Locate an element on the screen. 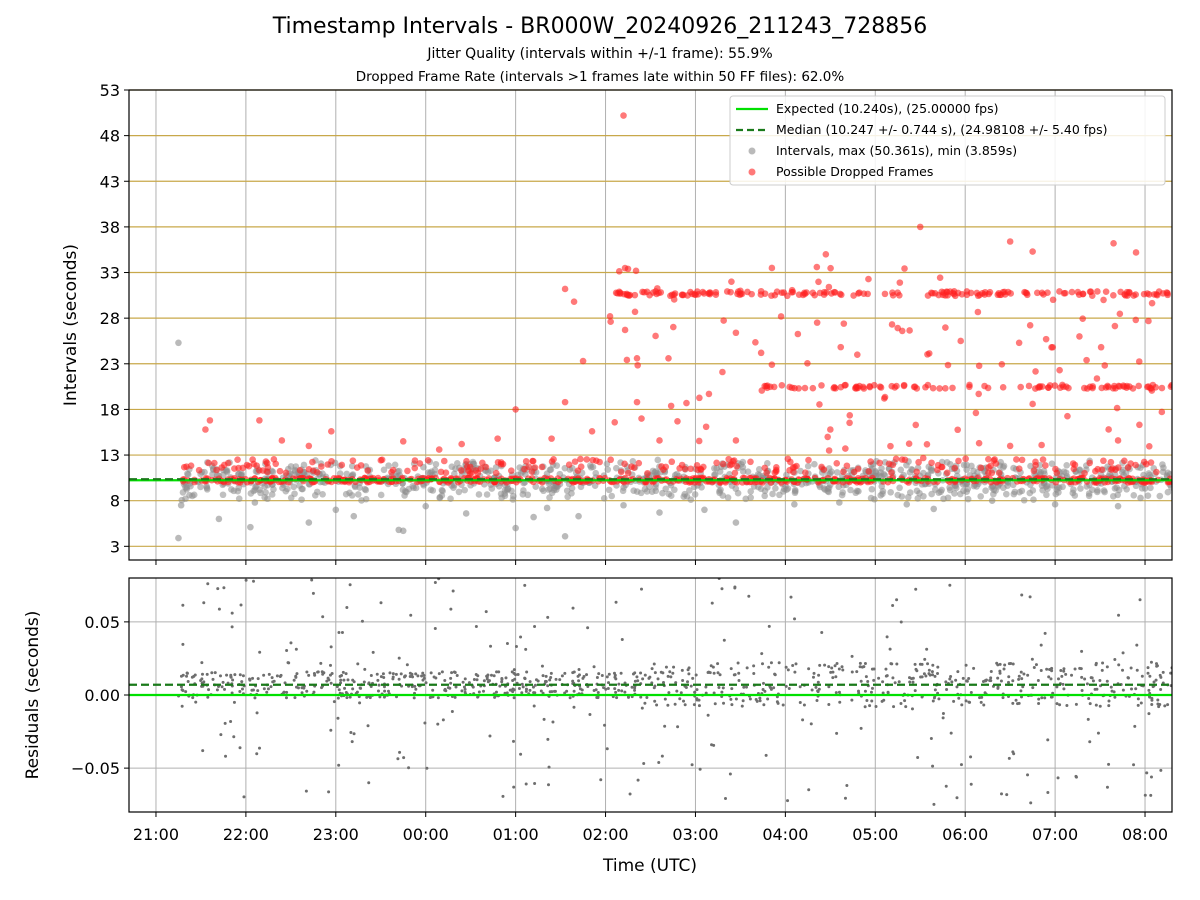  x-tick-label: 07:00 is located at coordinates (1055, 834).